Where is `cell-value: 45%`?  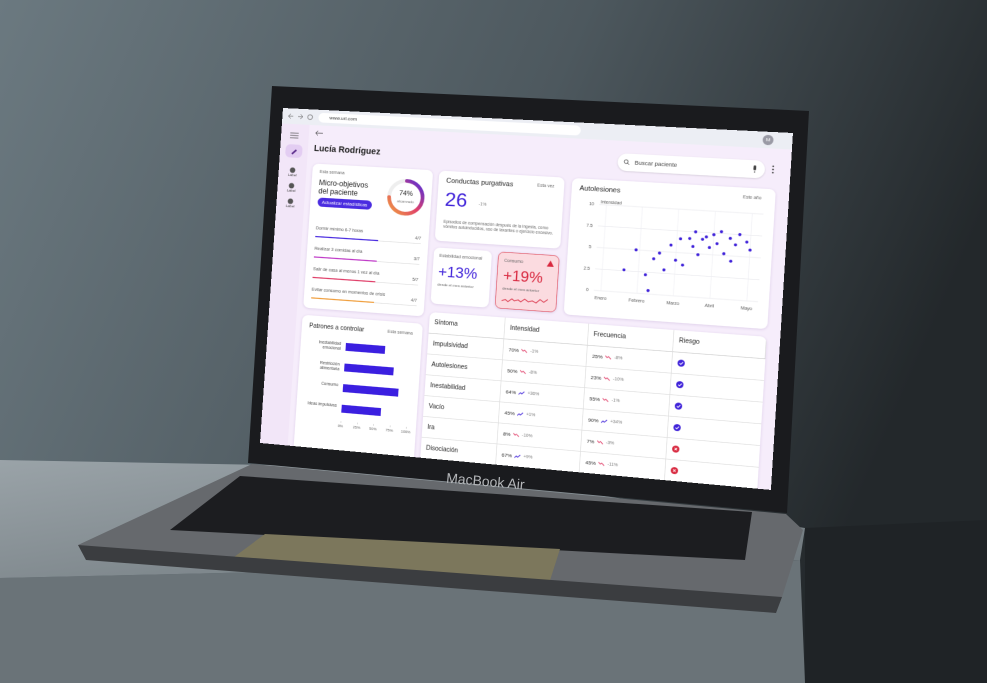
cell-value: 45% is located at coordinates (509, 413).